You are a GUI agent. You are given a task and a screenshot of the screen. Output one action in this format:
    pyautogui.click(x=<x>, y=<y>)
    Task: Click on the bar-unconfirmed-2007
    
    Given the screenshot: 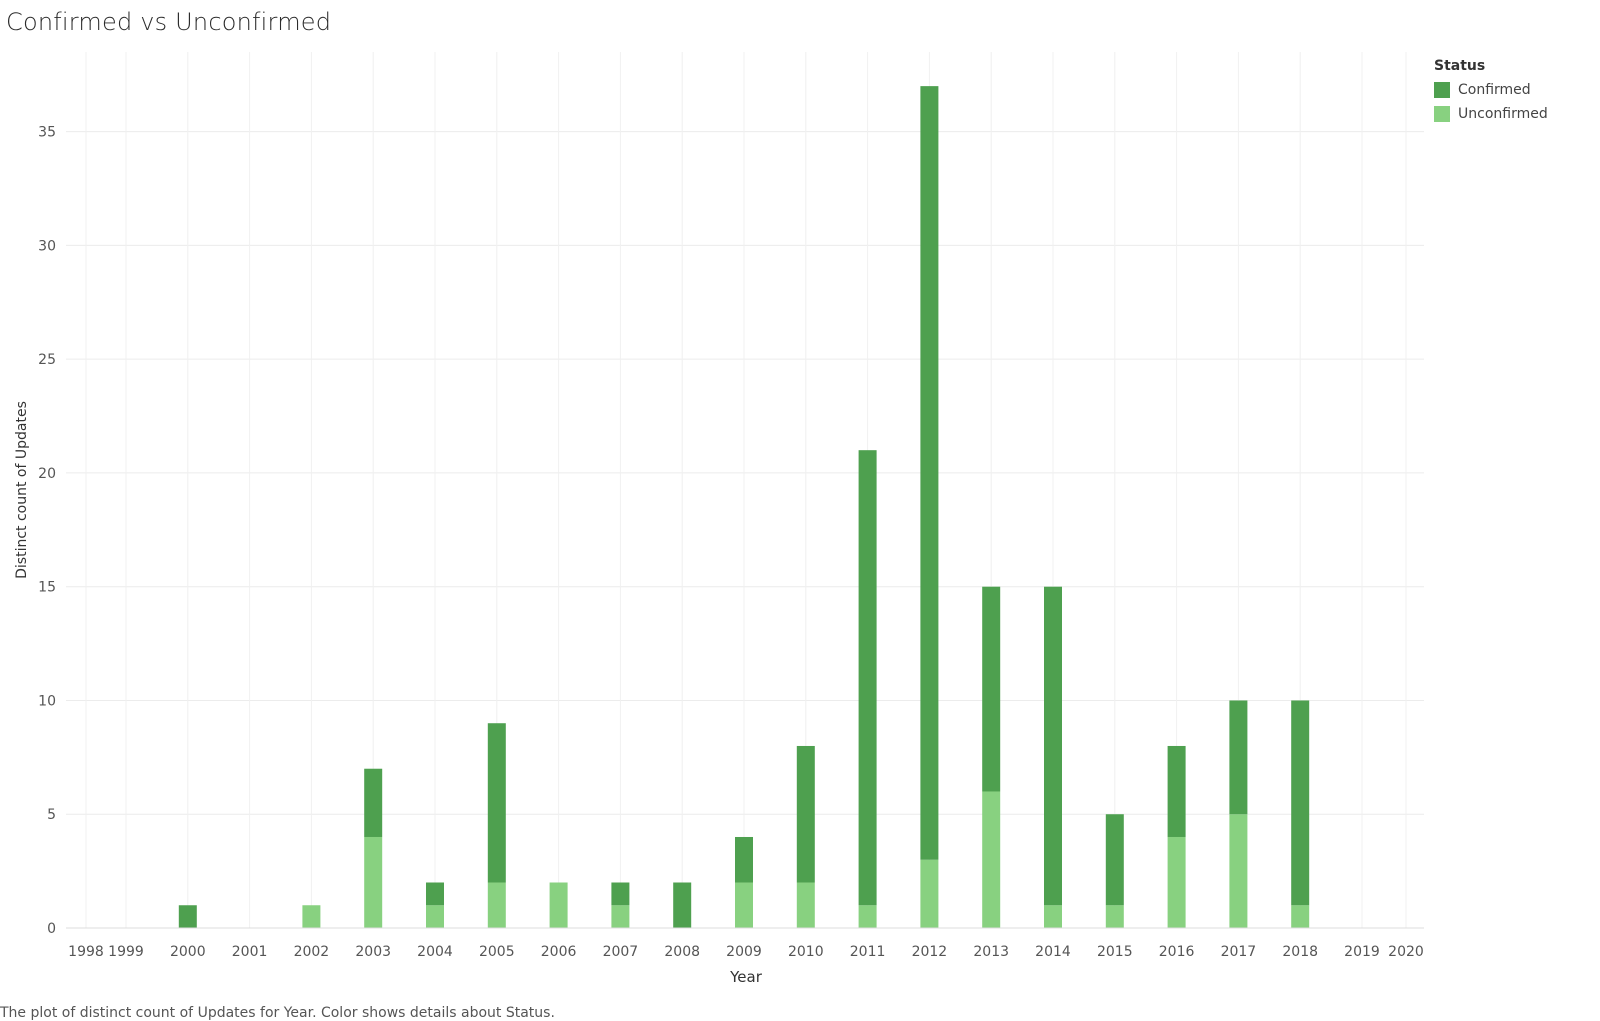 What is the action you would take?
    pyautogui.click(x=620, y=916)
    